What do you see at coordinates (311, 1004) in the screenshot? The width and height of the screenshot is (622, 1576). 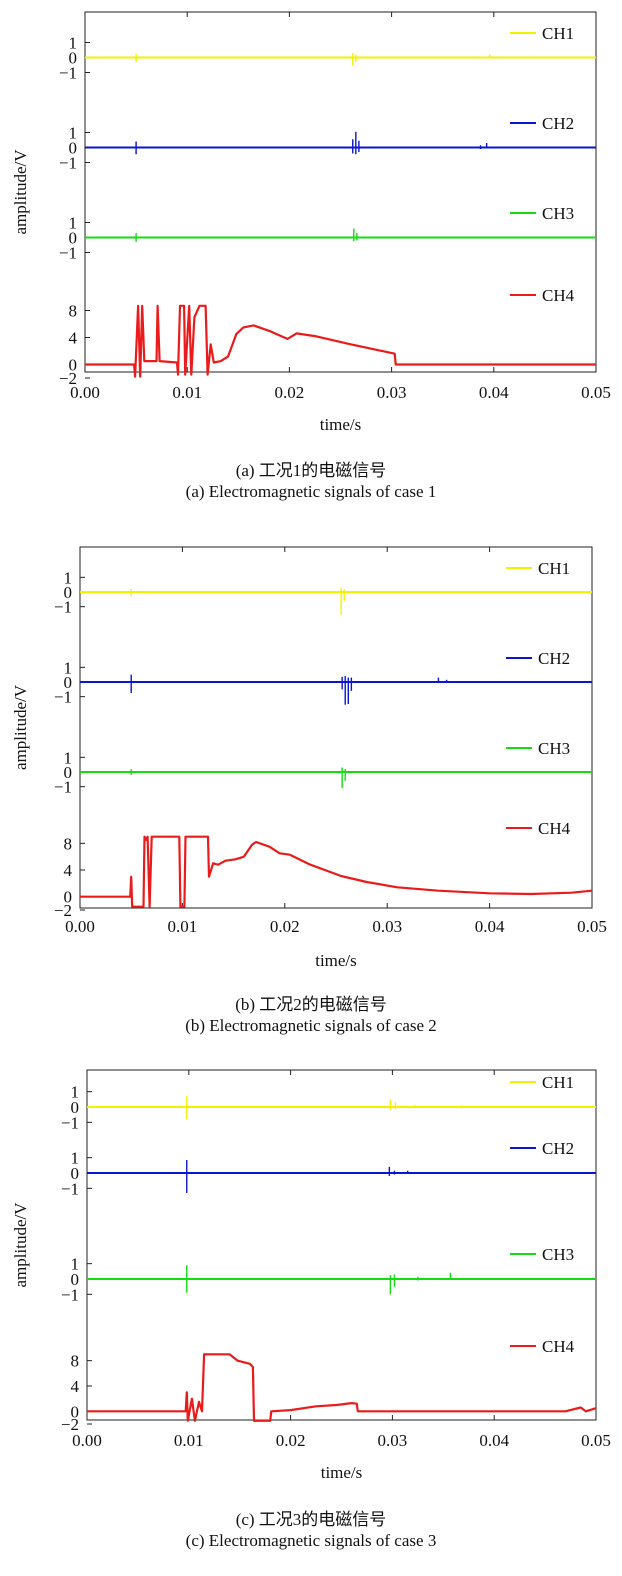 I see `figure-caption-cn: (b) 工况2的电磁信号` at bounding box center [311, 1004].